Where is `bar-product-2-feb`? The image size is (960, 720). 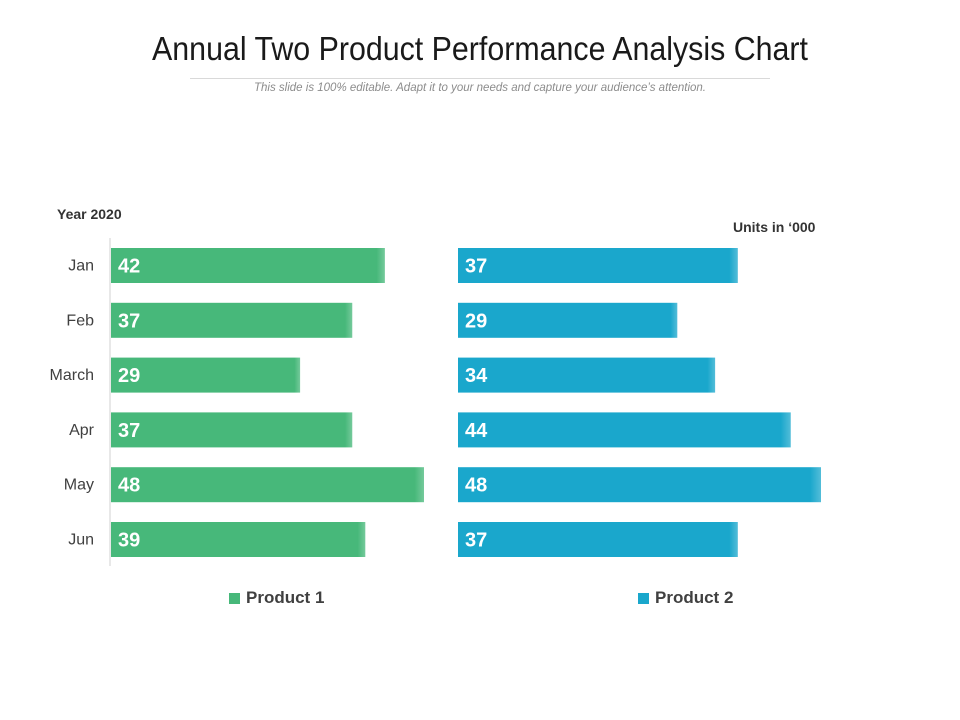 bar-product-2-feb is located at coordinates (568, 320).